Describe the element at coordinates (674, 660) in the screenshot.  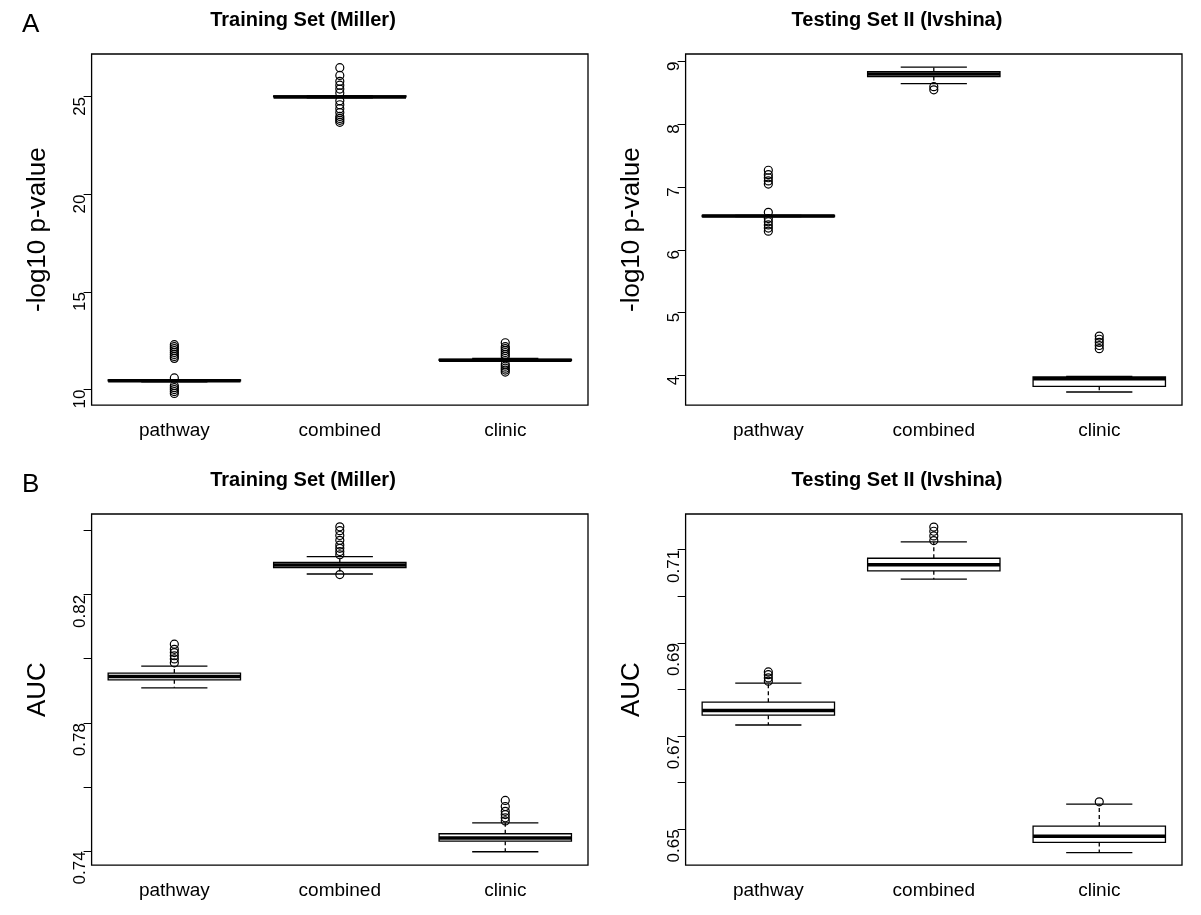
I see `y-tick-label: 0.69` at that location.